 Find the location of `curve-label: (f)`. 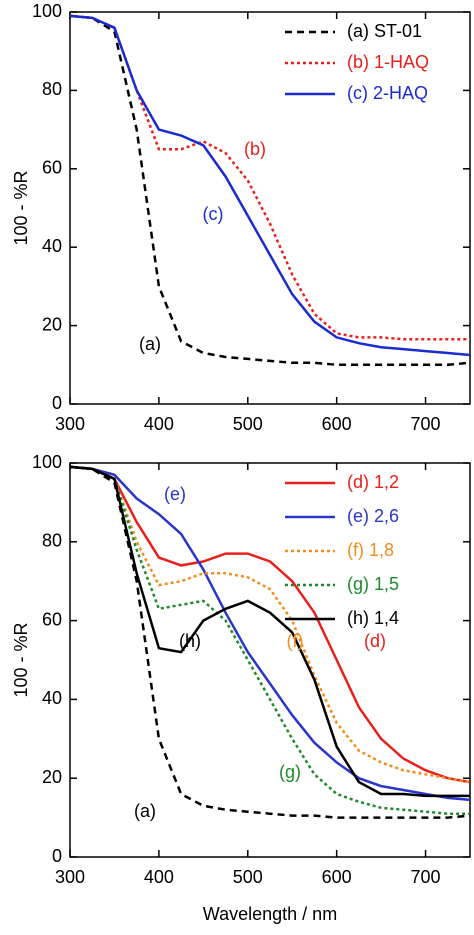

curve-label: (f) is located at coordinates (295, 641).